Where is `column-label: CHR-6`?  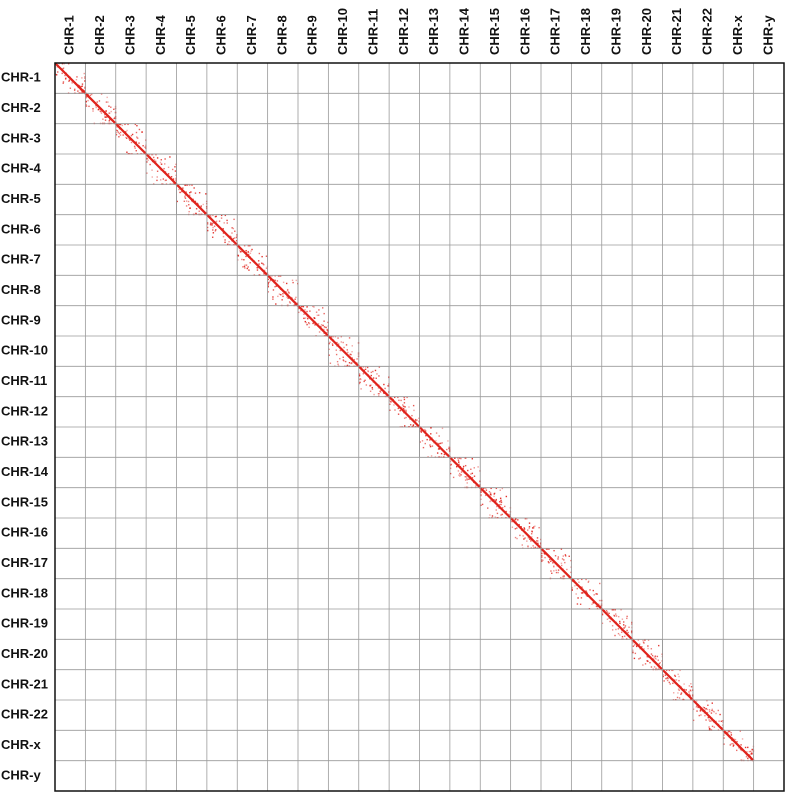
column-label: CHR-6 is located at coordinates (221, 35).